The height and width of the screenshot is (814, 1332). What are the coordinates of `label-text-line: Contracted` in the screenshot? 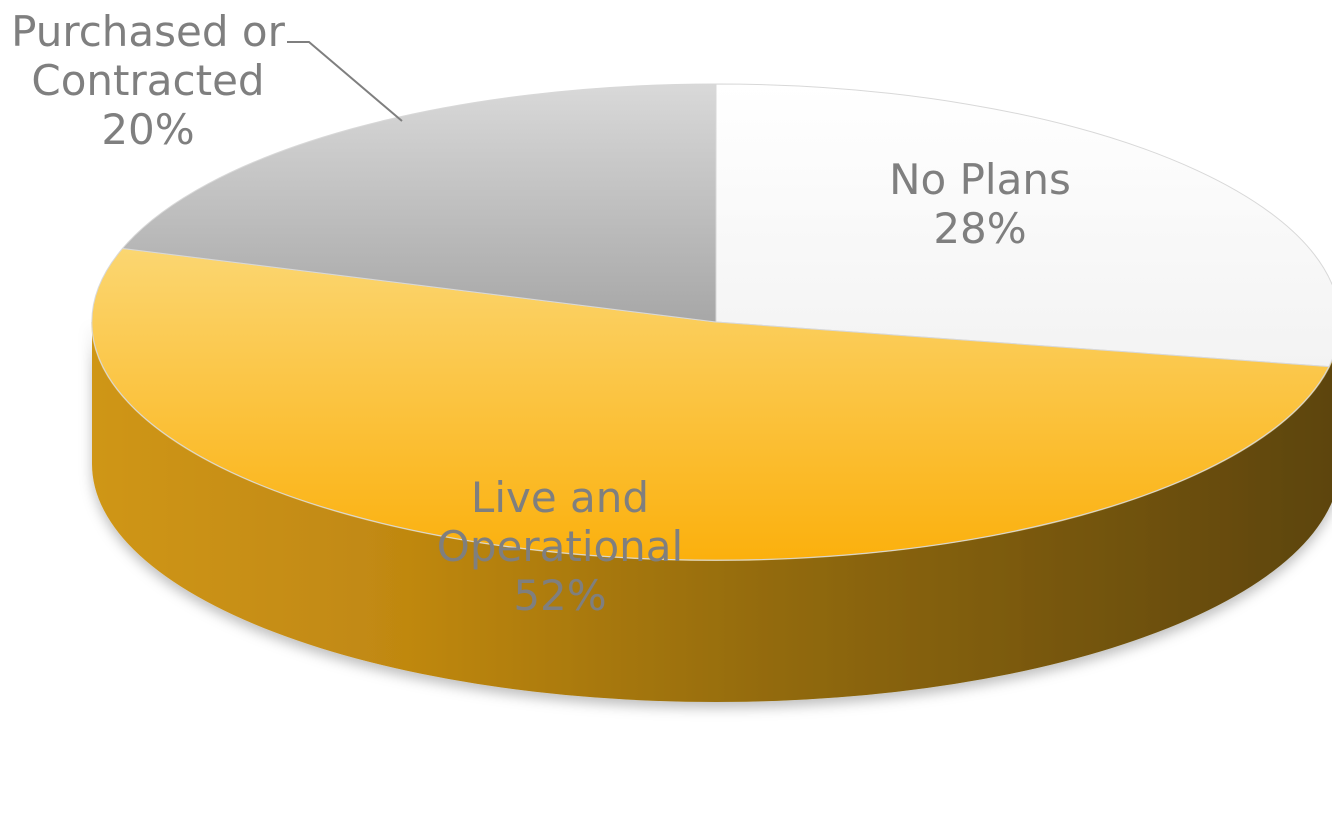 It's located at (147, 80).